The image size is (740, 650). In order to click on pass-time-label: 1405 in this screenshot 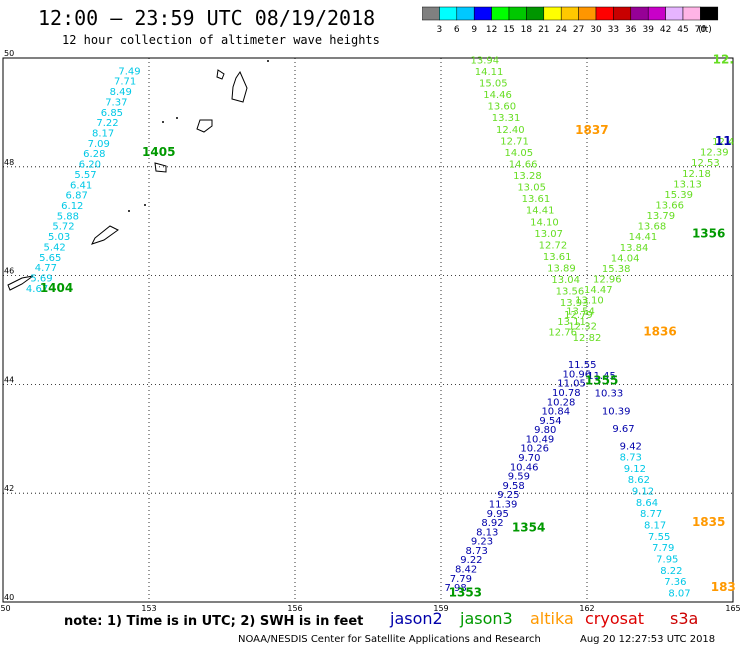, I will do `click(158, 152)`.